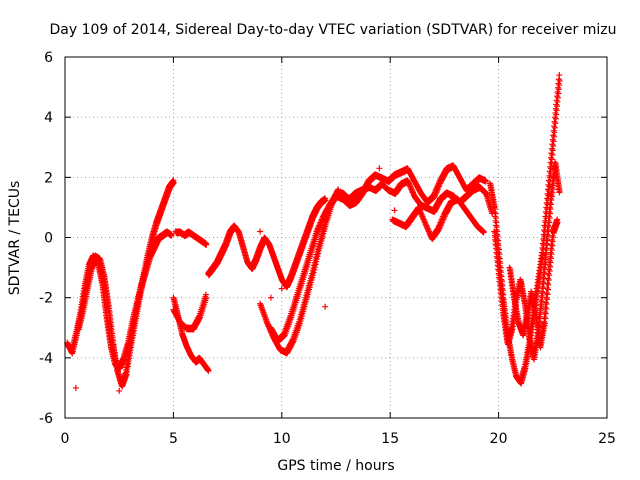 Image resolution: width=640 pixels, height=480 pixels. I want to click on x-tick-label: 15, so click(390, 439).